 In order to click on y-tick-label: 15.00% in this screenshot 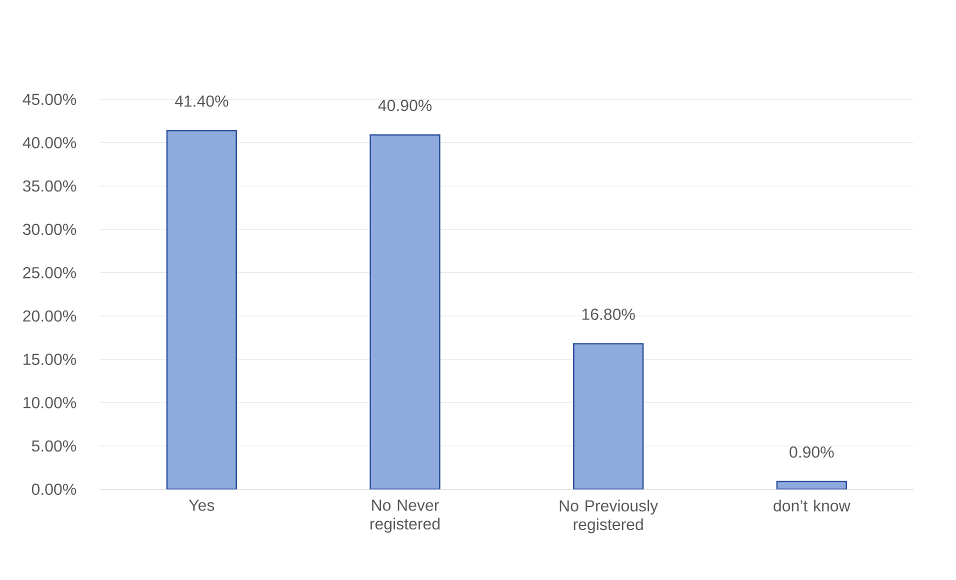, I will do `click(50, 359)`.